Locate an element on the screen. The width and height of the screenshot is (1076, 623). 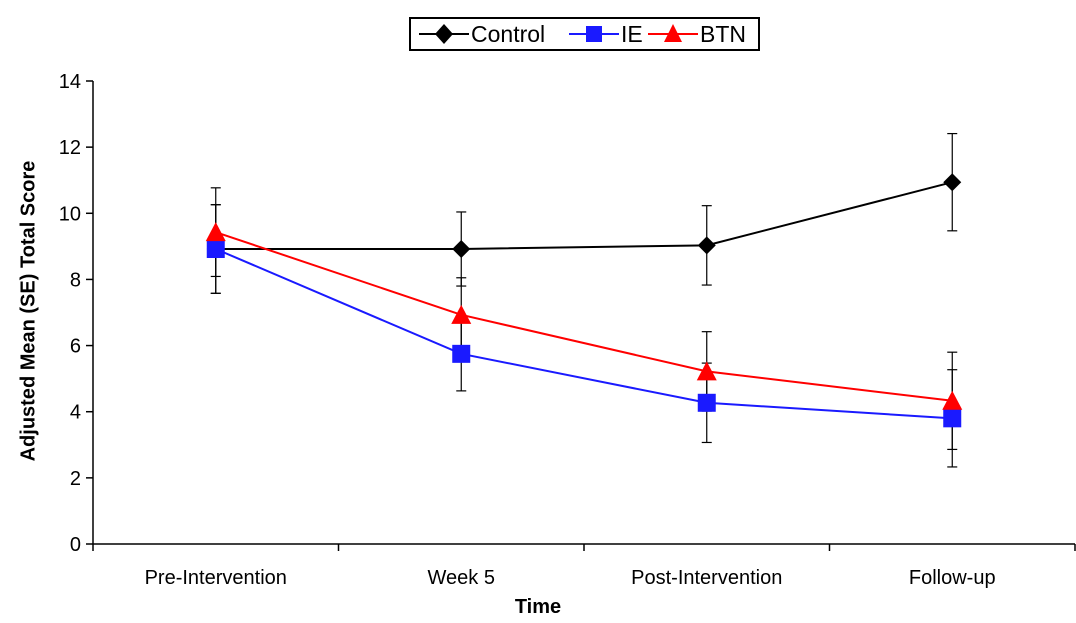
y-tick-label-7: 14 is located at coordinates (70, 82).